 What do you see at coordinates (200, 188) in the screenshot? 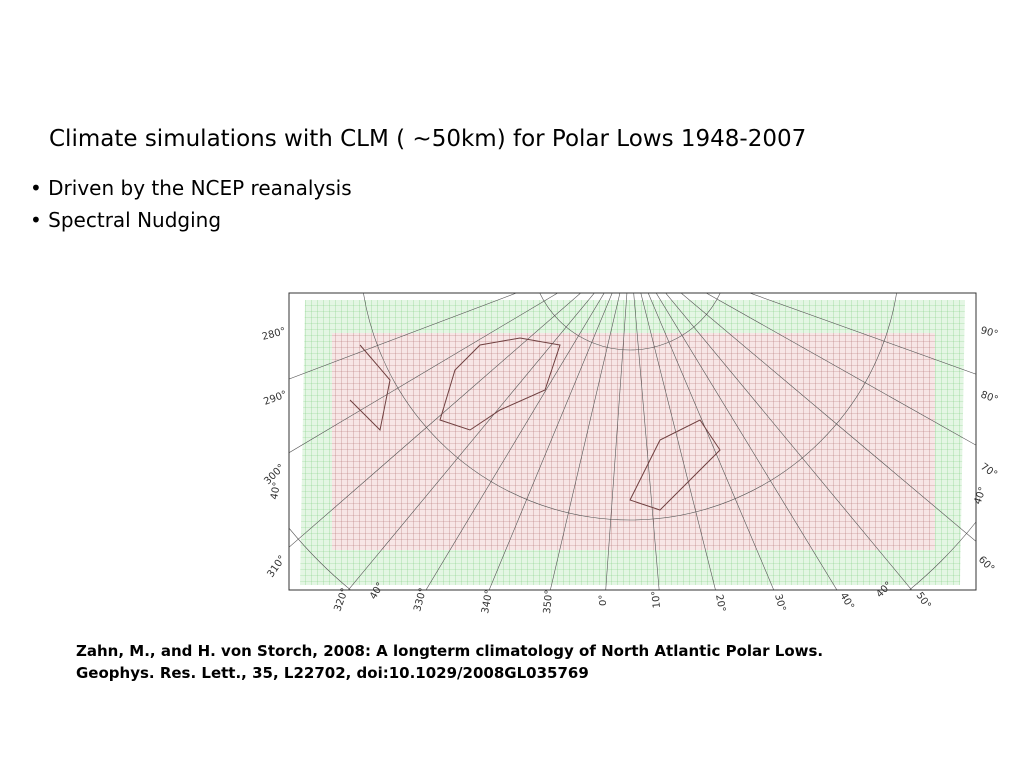
I see `bullet-text: Driven by the NCEP reanalysis` at bounding box center [200, 188].